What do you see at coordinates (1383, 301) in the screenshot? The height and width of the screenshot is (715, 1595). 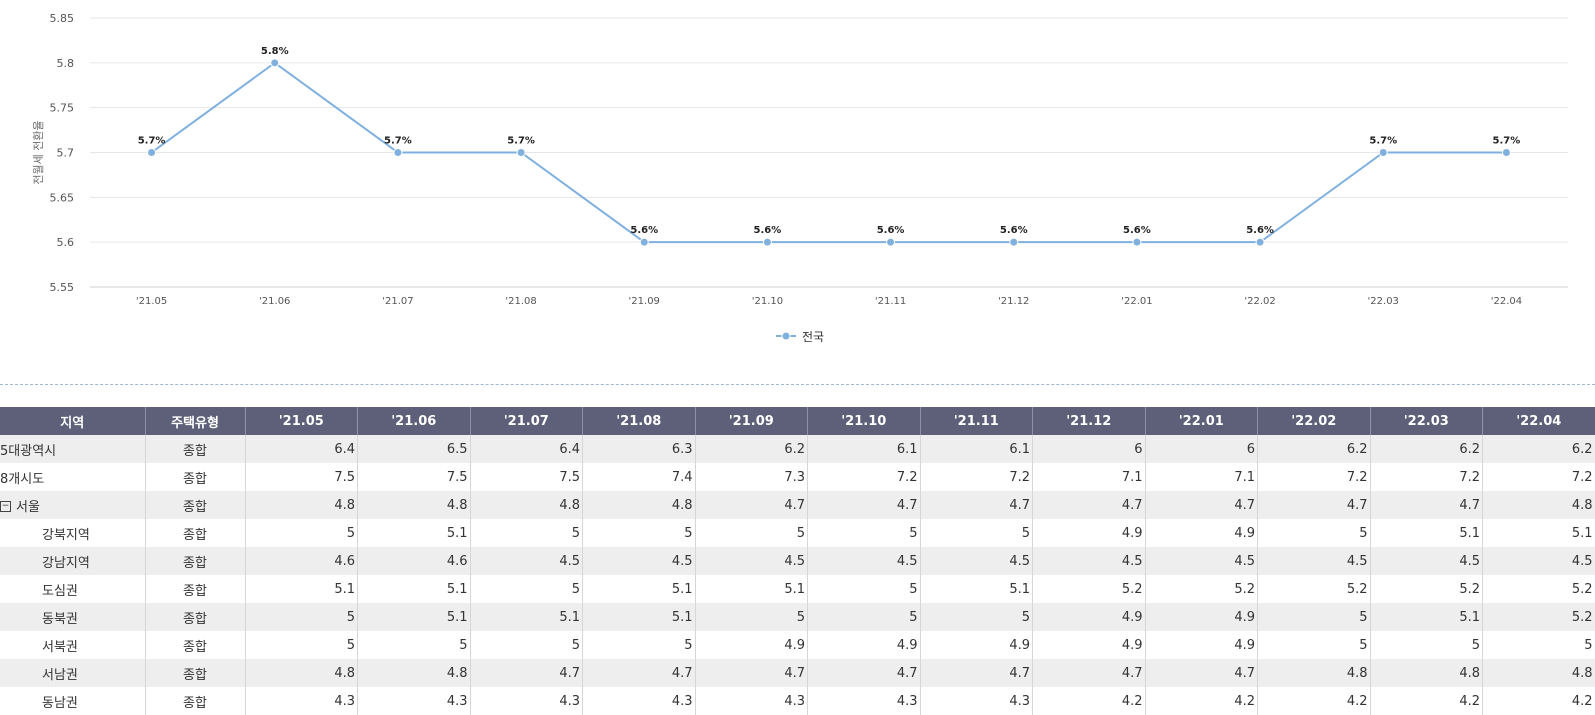 I see `x-tick-label: '22.03` at bounding box center [1383, 301].